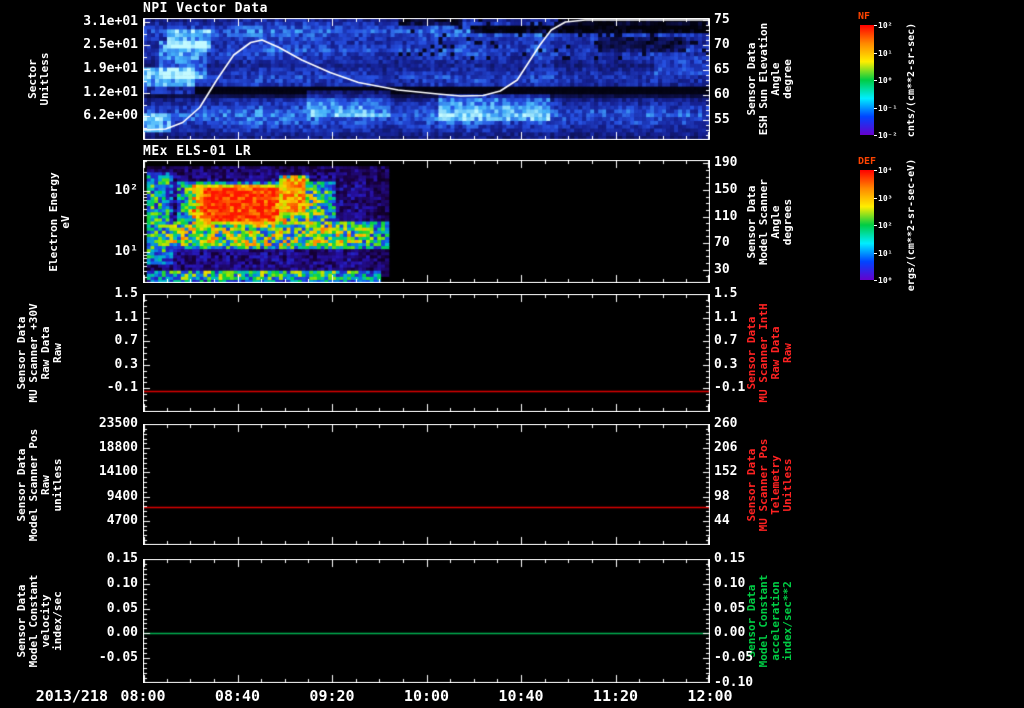  What do you see at coordinates (867, 161) in the screenshot?
I see `def-colorbar-label: DEF` at bounding box center [867, 161].